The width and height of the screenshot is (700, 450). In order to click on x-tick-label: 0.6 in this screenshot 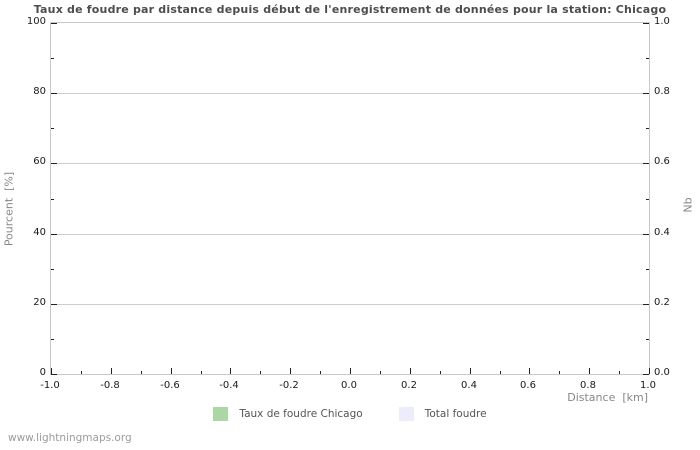, I will do `click(528, 385)`.